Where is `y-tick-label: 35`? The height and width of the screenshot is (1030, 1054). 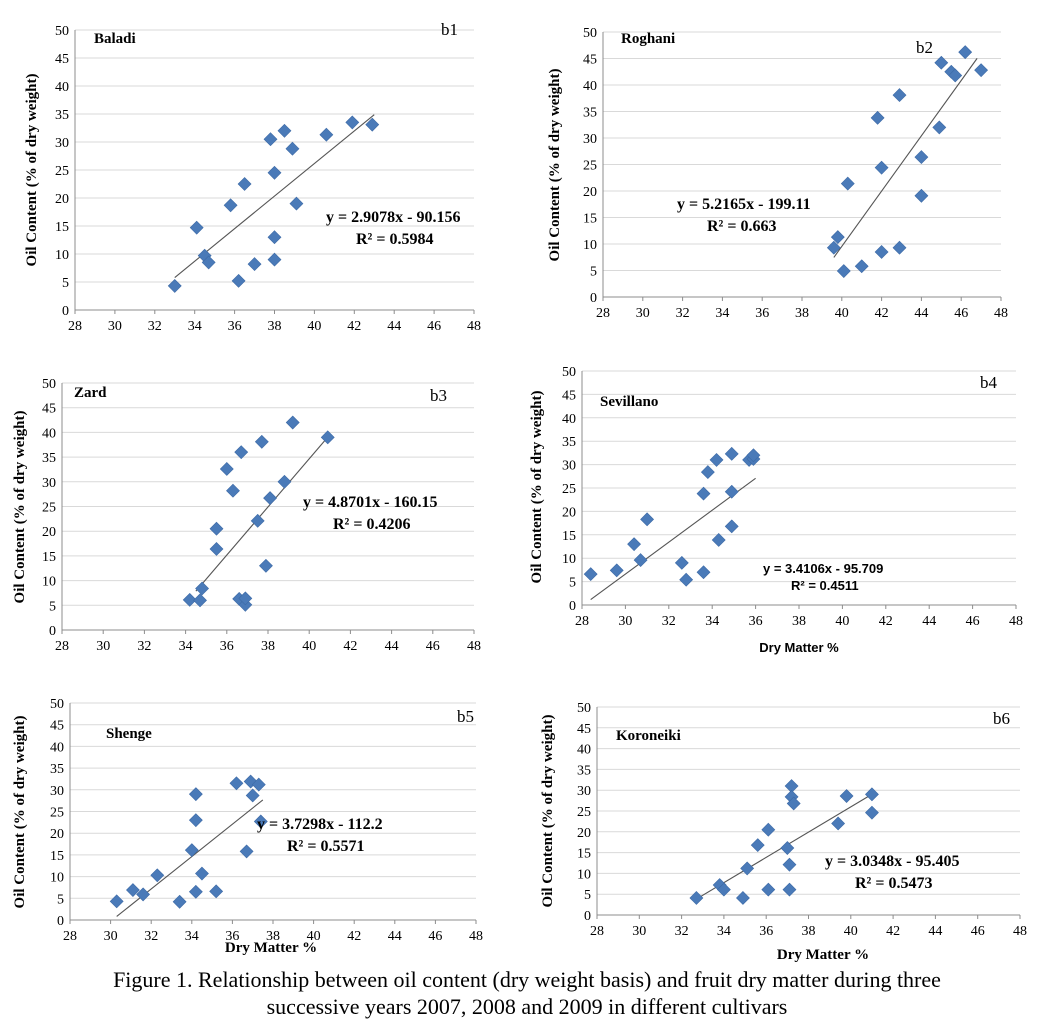 y-tick-label: 35 is located at coordinates (590, 113).